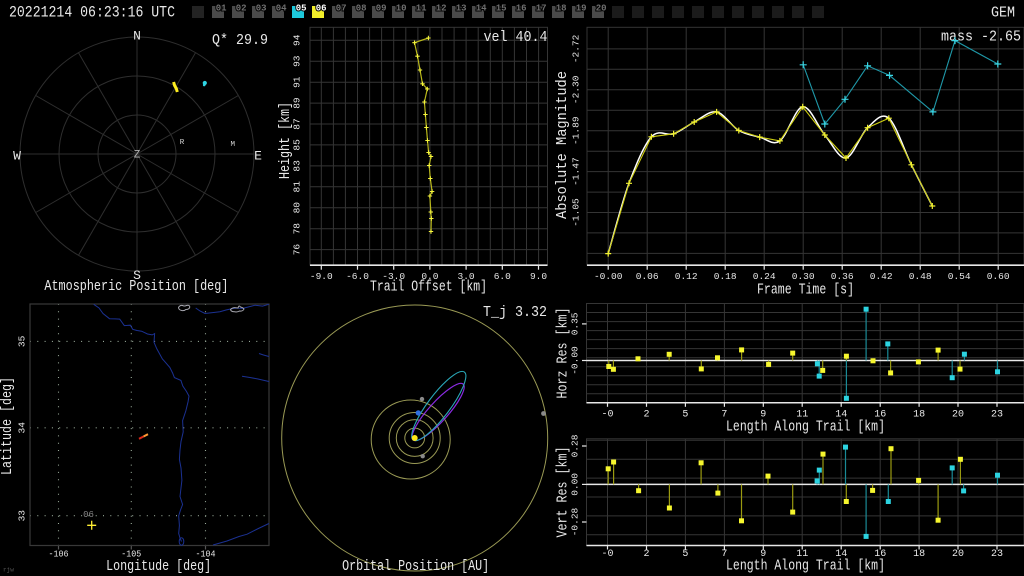  I want to click on svg-text: -105, so click(131, 554).